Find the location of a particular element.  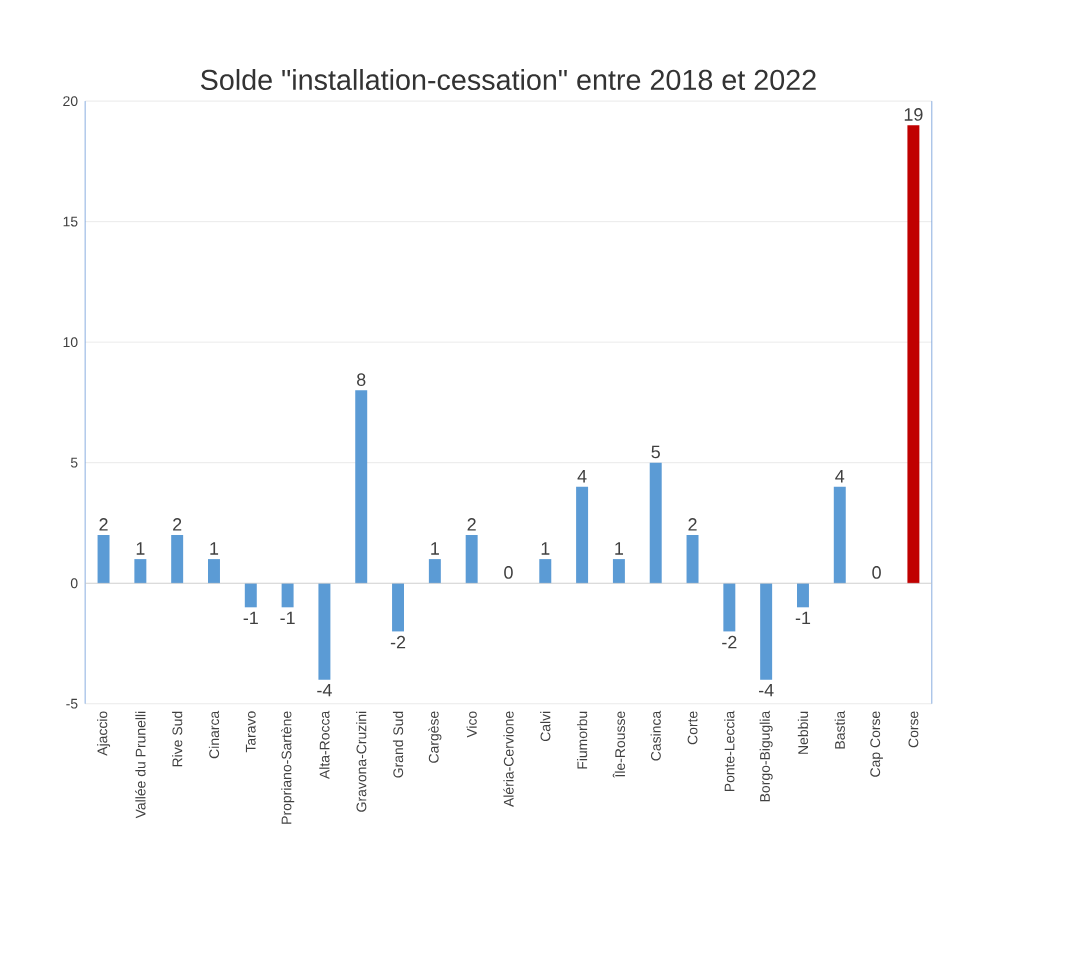

data-label: 19 is located at coordinates (913, 115).